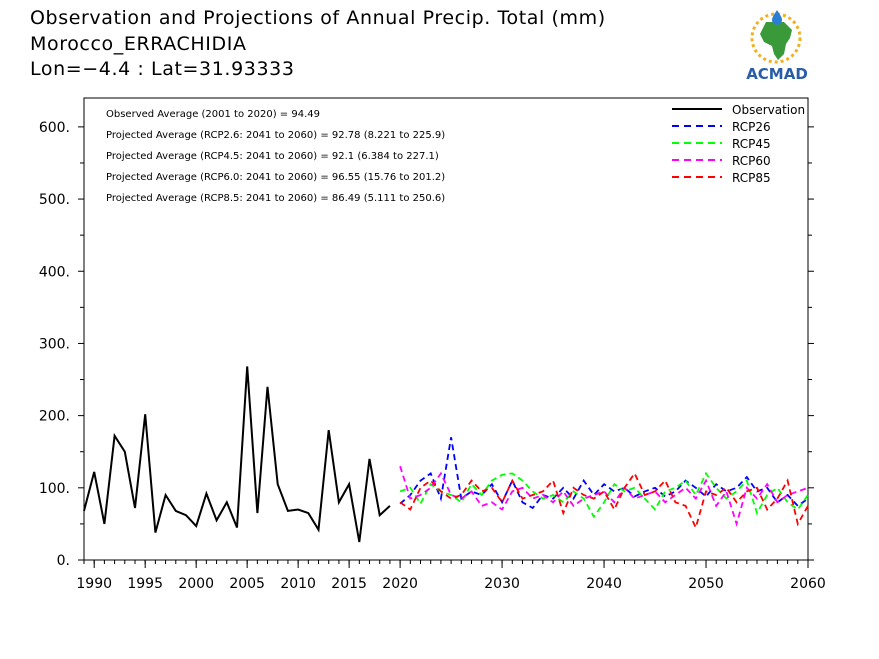 This screenshot has width=879, height=659. I want to click on x-tick-label: 2000, so click(196, 584).